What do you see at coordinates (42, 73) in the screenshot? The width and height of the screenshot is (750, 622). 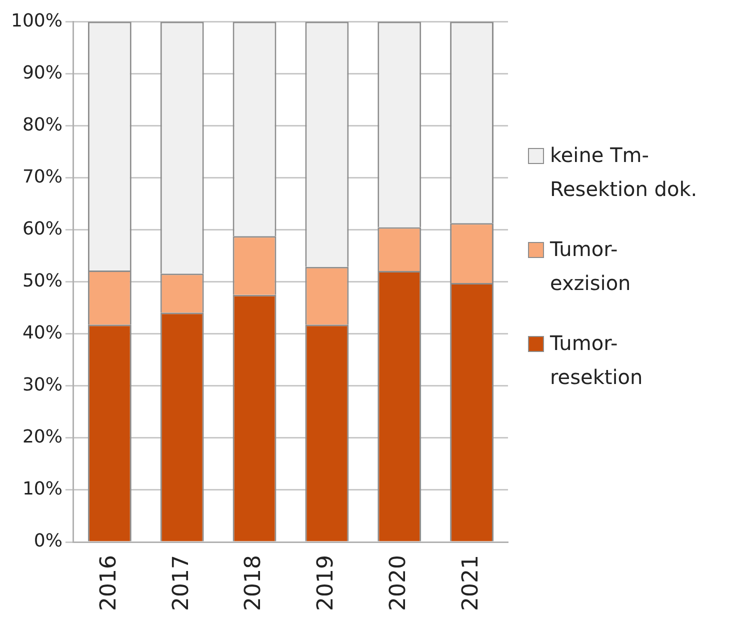 I see `y-tick-label: 90%` at bounding box center [42, 73].